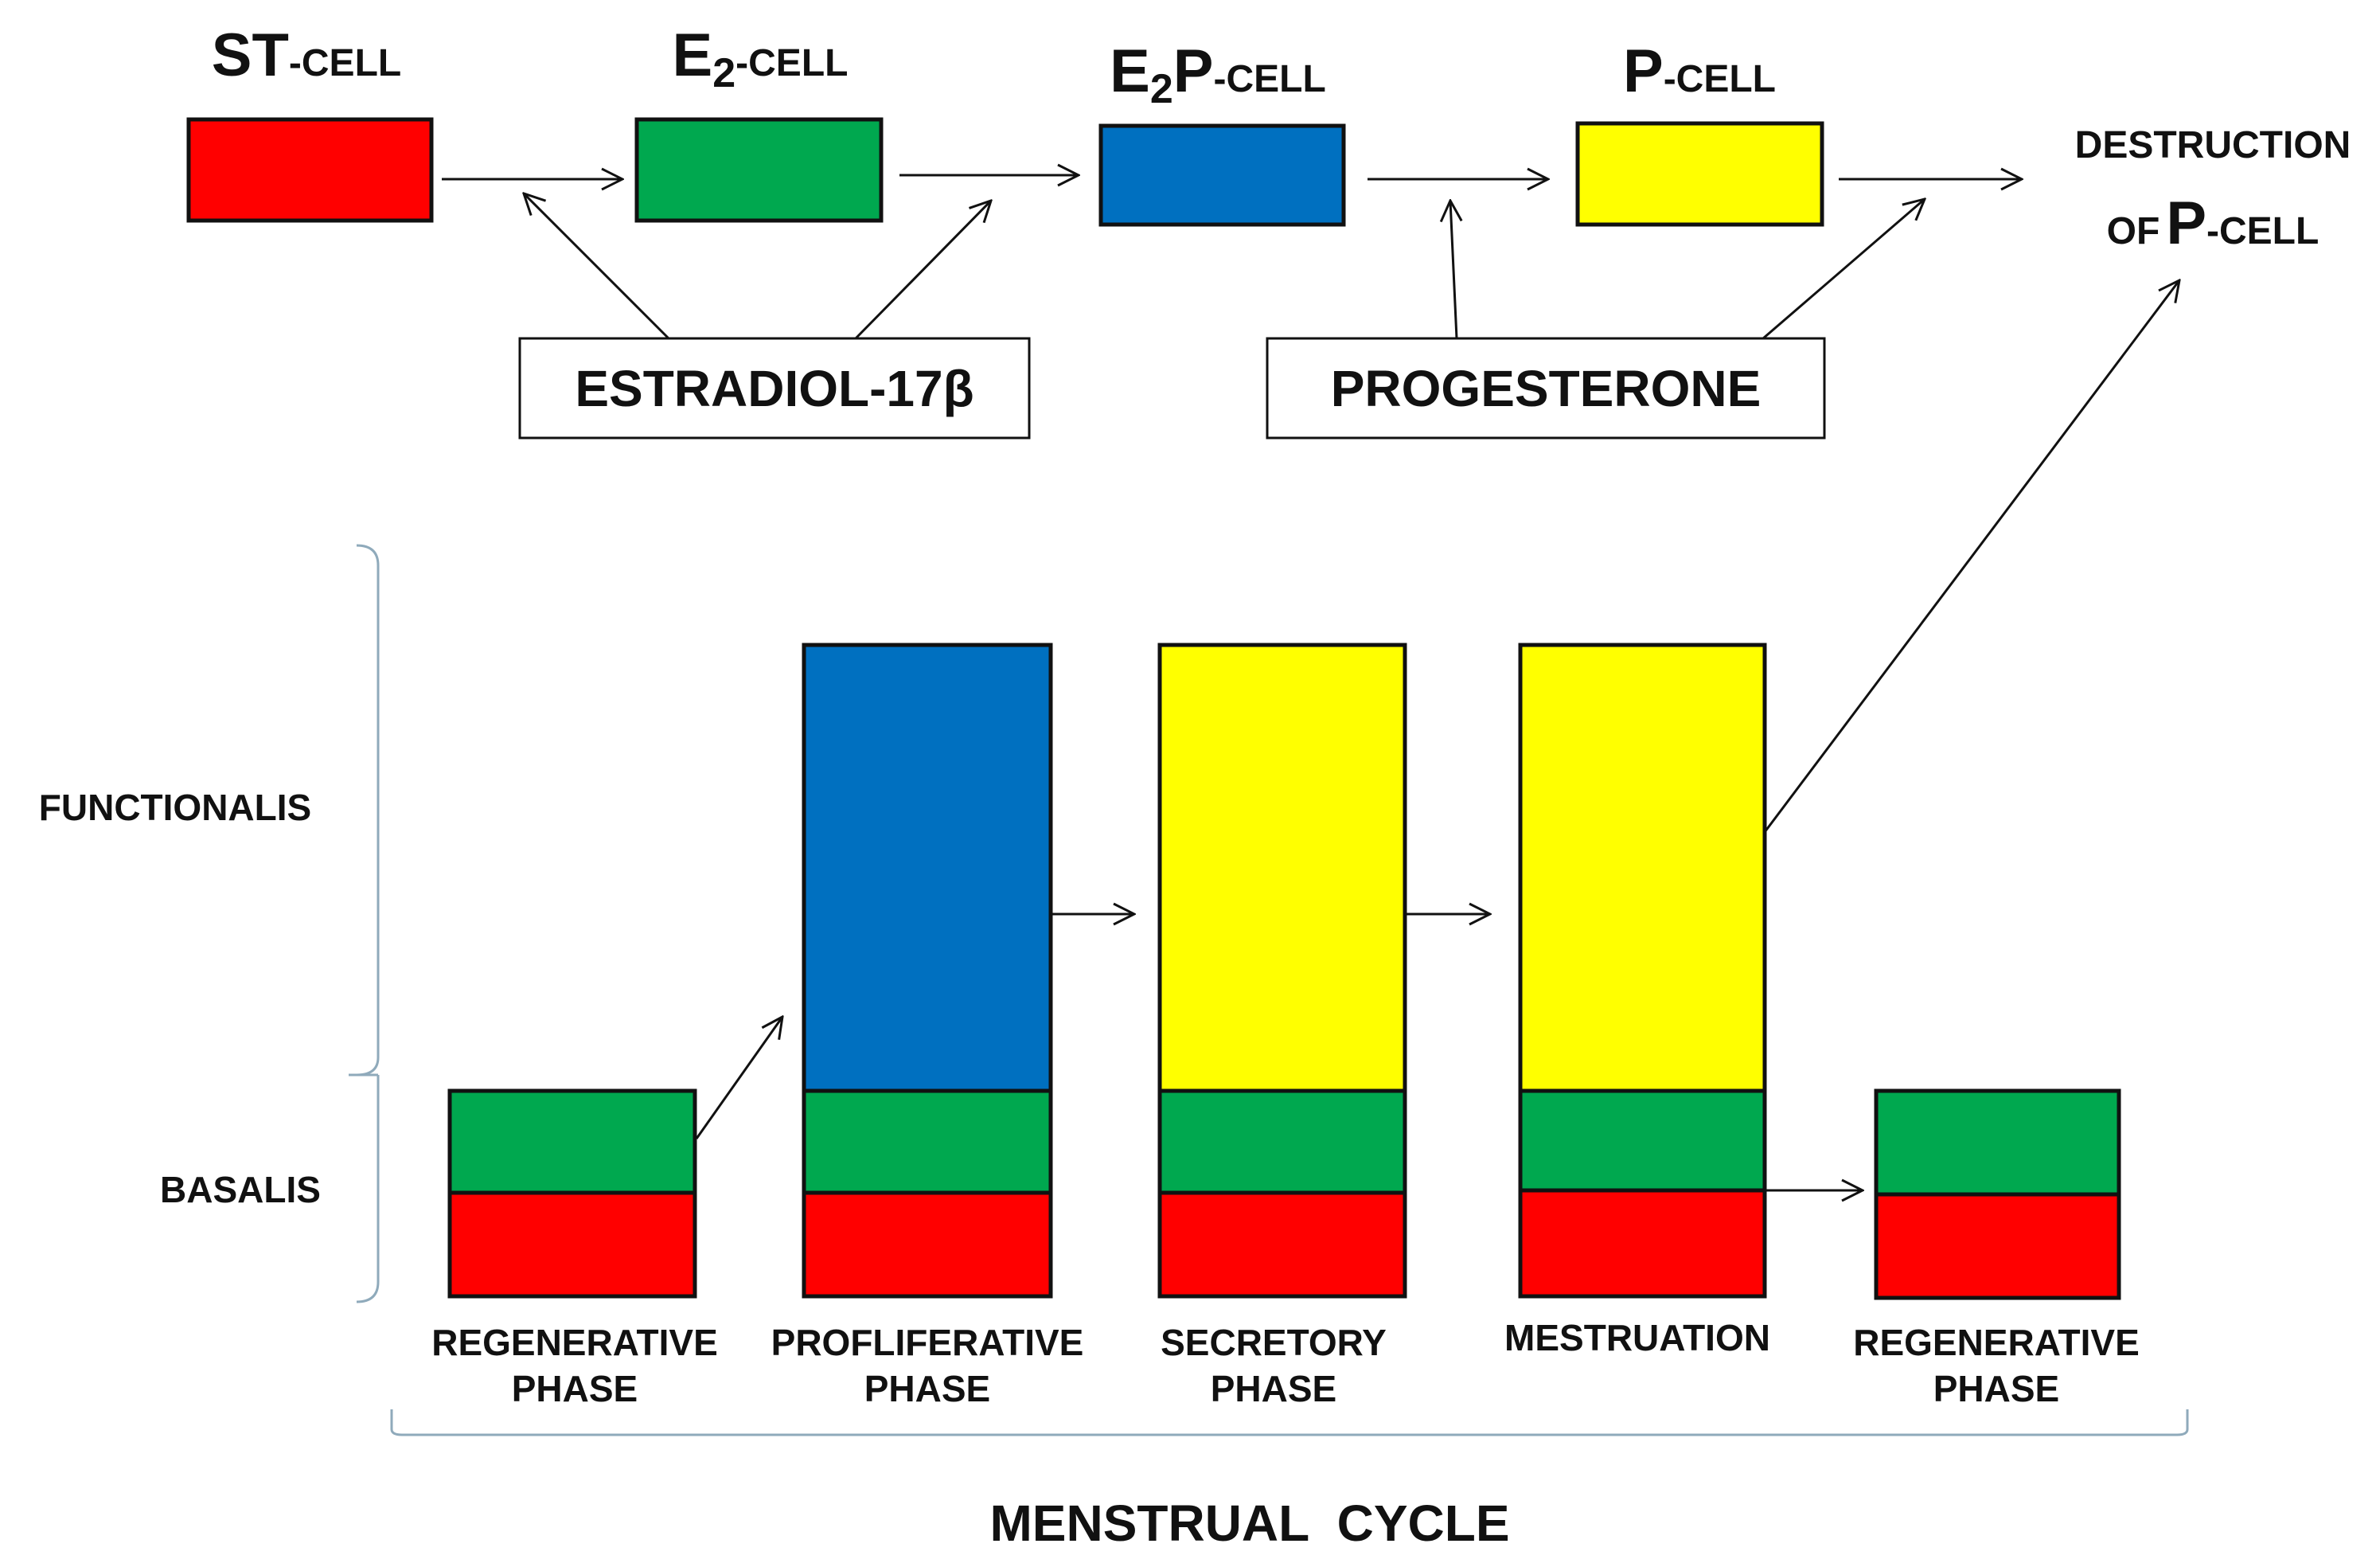 The width and height of the screenshot is (2380, 1567). I want to click on p-cell-label: P-CELL, so click(1700, 71).